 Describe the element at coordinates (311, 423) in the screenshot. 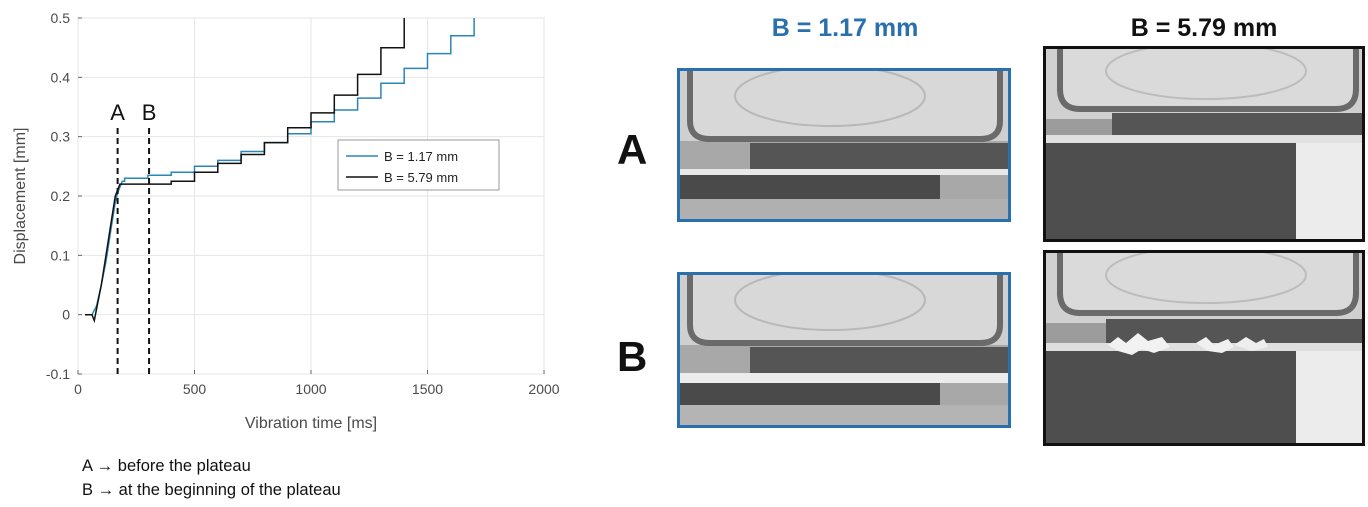

I see `x-axis-label: Vibration time [ms]` at that location.